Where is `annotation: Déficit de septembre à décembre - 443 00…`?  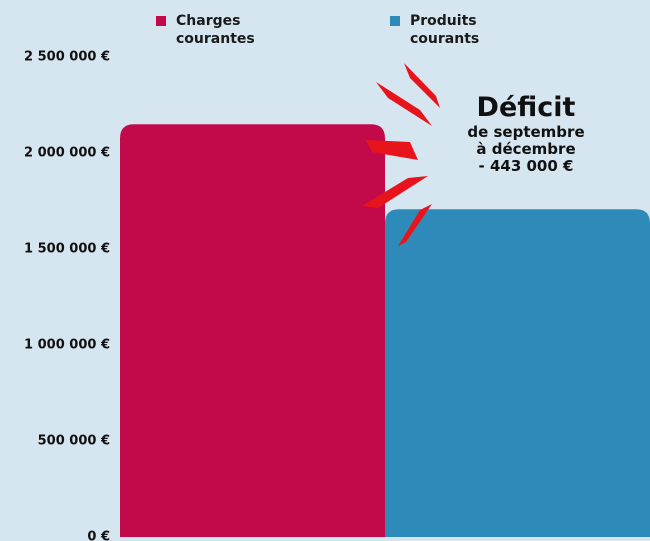 annotation: Déficit de septembre à décembre - 443 00… is located at coordinates (526, 133).